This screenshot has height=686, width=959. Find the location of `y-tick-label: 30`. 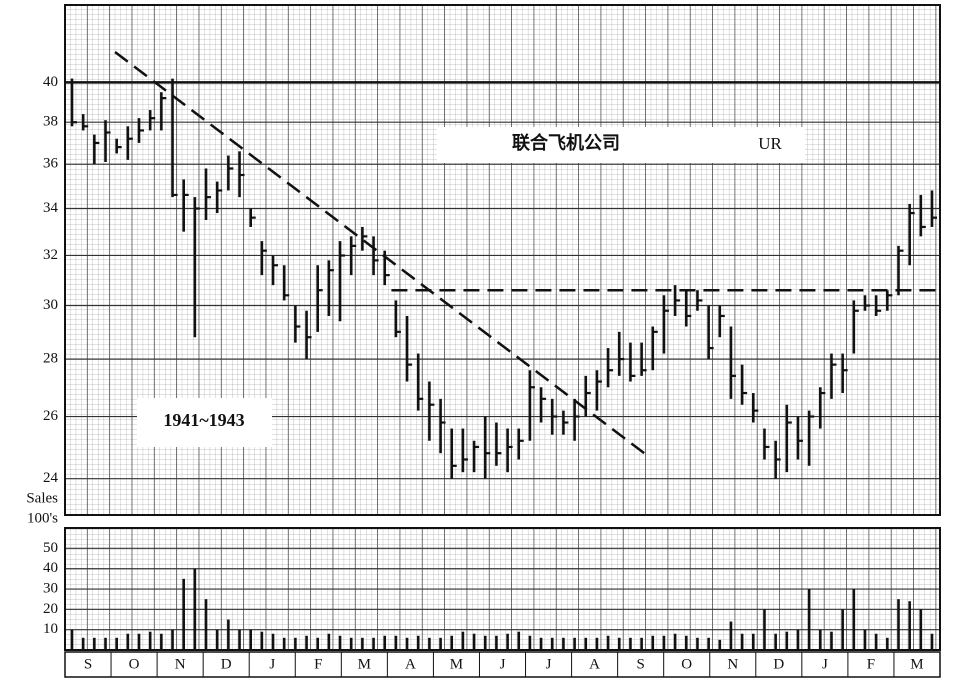

y-tick-label: 30 is located at coordinates (50, 305).